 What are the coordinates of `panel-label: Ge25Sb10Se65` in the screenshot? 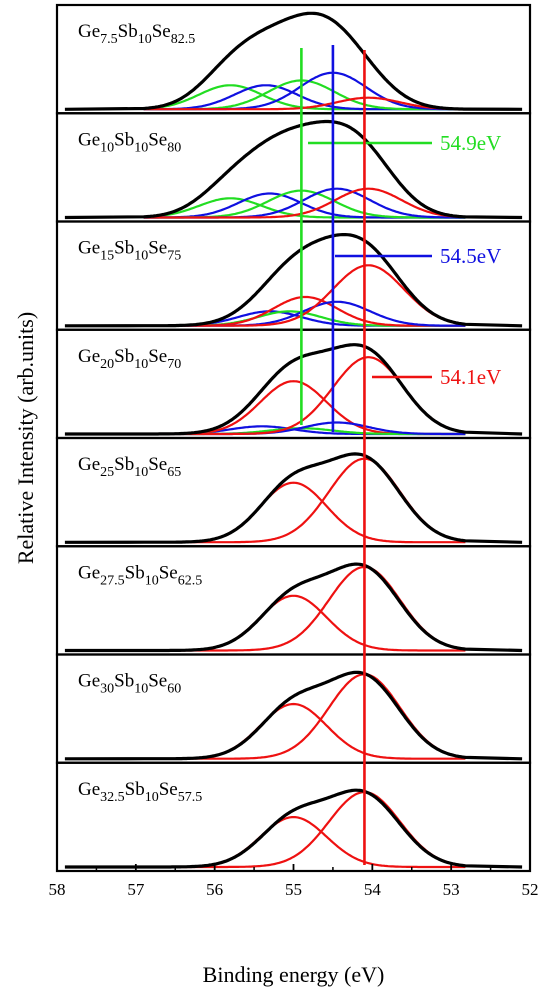 It's located at (129, 467).